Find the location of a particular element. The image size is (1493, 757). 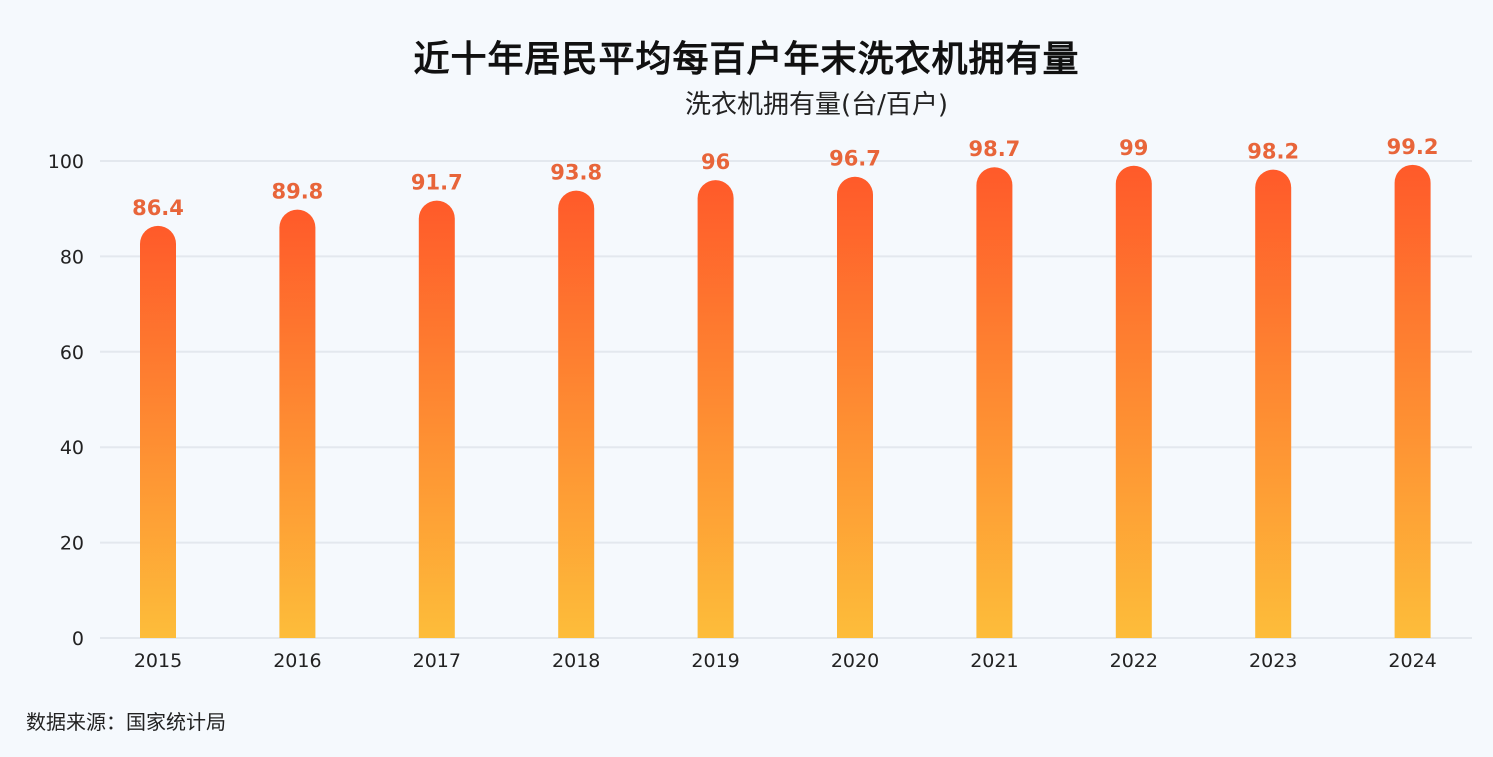

bar-2024 is located at coordinates (1412, 401).